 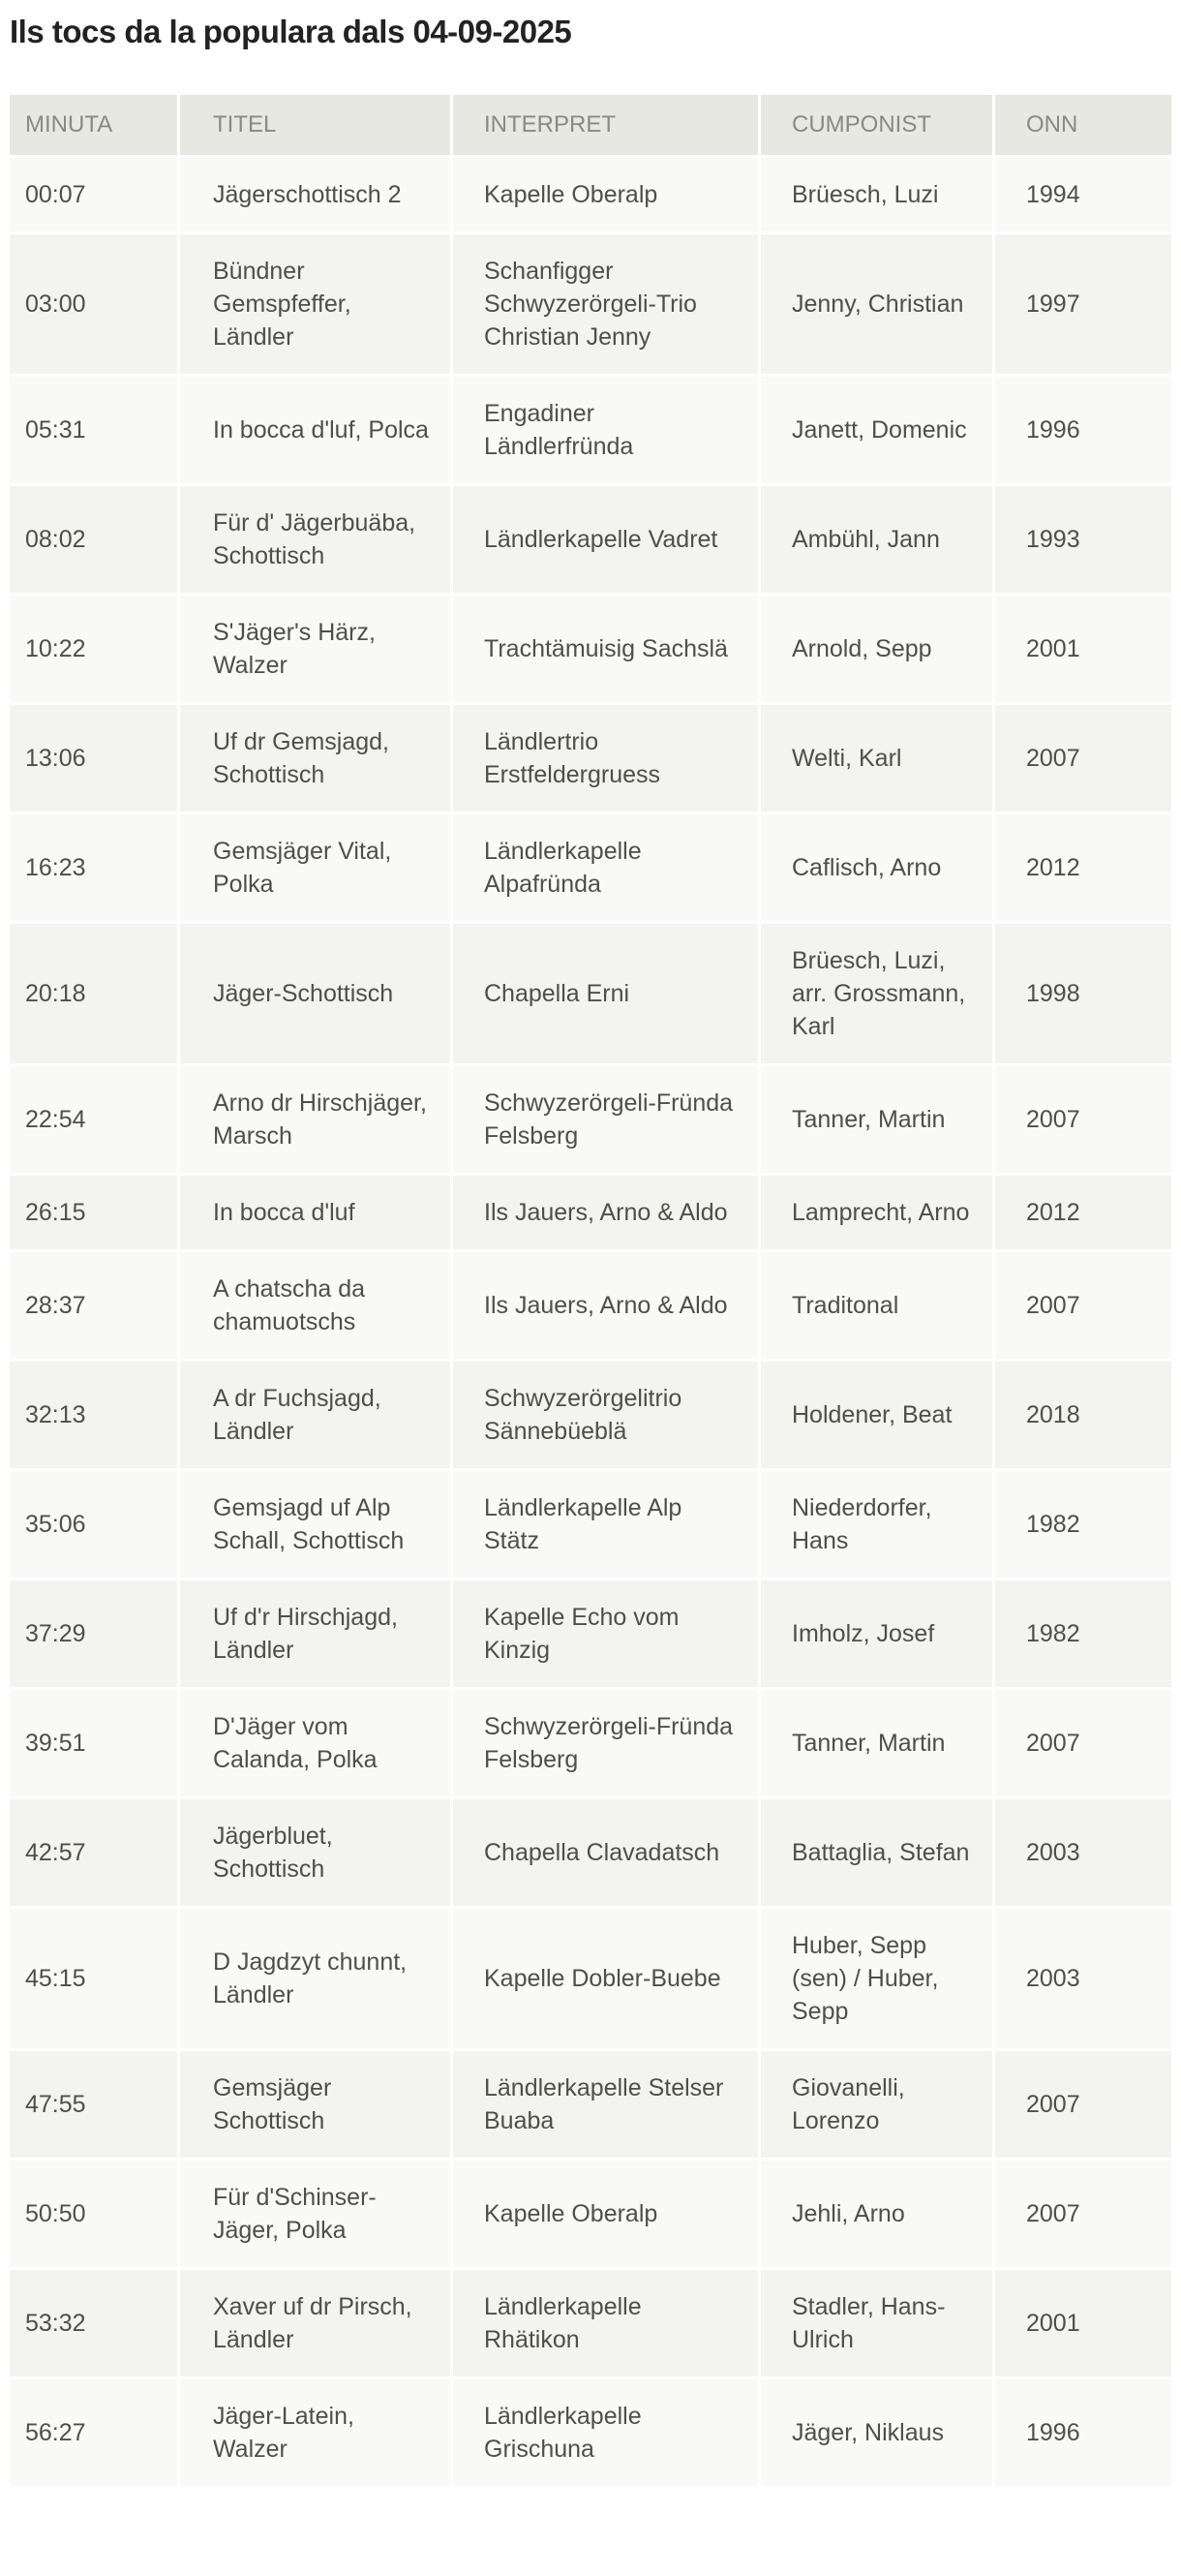 I want to click on cell-titel: Für d'Schinser-Jäger, Polka, so click(x=316, y=2215).